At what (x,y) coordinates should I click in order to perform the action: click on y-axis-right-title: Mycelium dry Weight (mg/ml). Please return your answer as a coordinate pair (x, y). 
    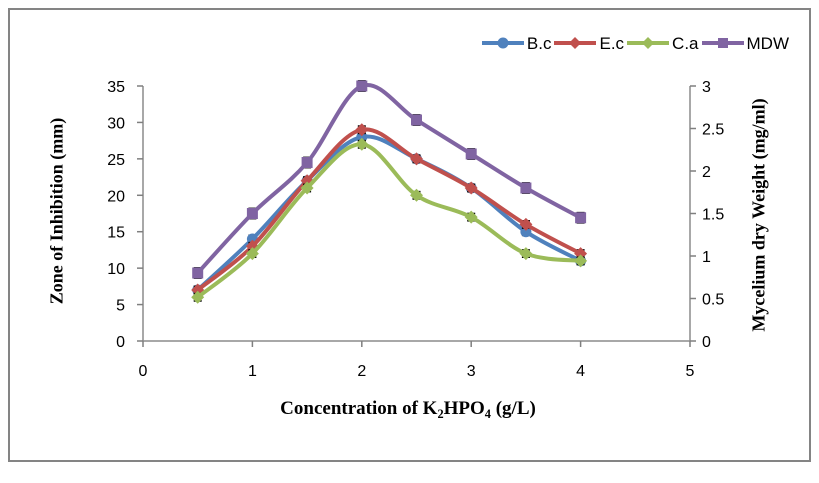
    Looking at the image, I should click on (758, 215).